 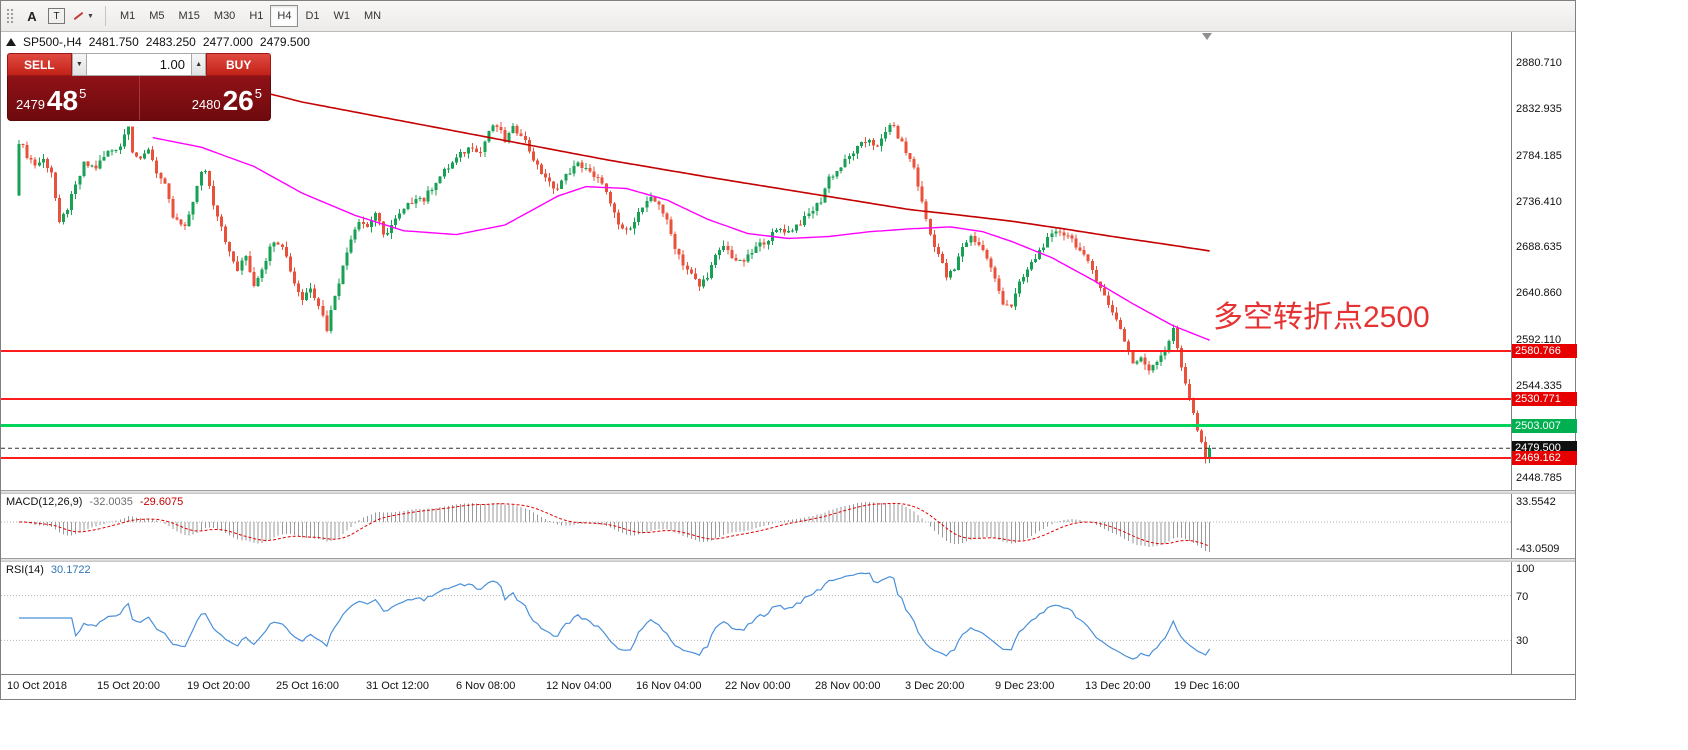 What do you see at coordinates (284, 42) in the screenshot?
I see `ohlc-close: 2479.500` at bounding box center [284, 42].